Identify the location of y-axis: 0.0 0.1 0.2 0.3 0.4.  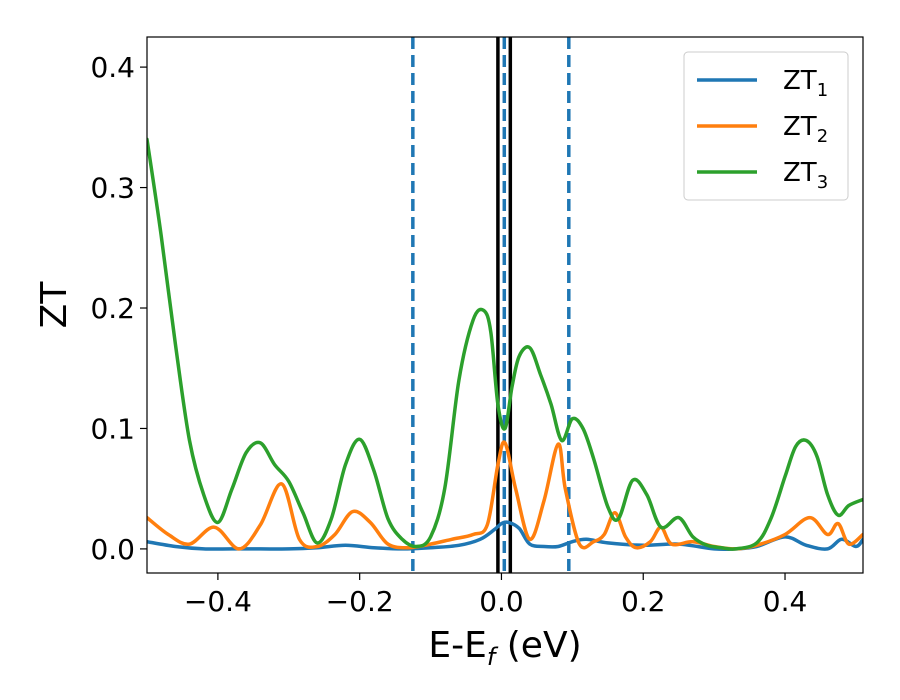
(118, 308).